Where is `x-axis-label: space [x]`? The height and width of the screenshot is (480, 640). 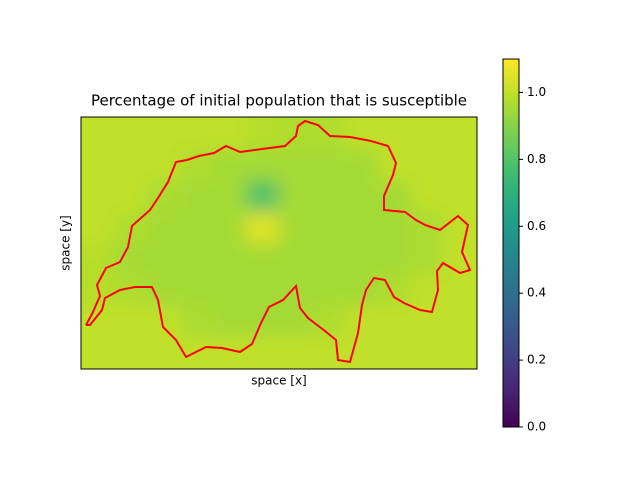 x-axis-label: space [x] is located at coordinates (278, 381).